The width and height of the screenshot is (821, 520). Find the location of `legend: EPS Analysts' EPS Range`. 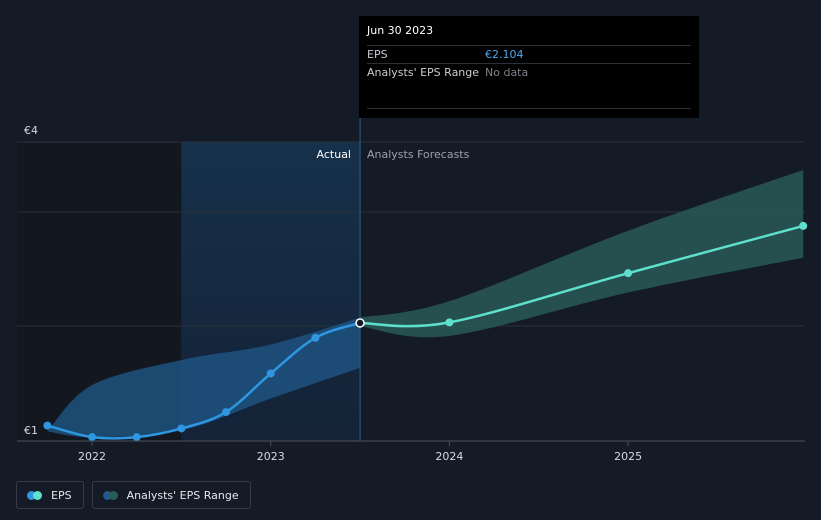

legend: EPS Analysts' EPS Range is located at coordinates (133, 495).